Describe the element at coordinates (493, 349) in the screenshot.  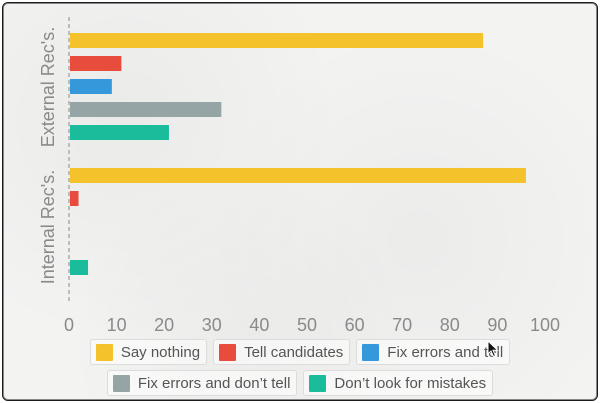
I see `mouse-pointer-icon` at that location.